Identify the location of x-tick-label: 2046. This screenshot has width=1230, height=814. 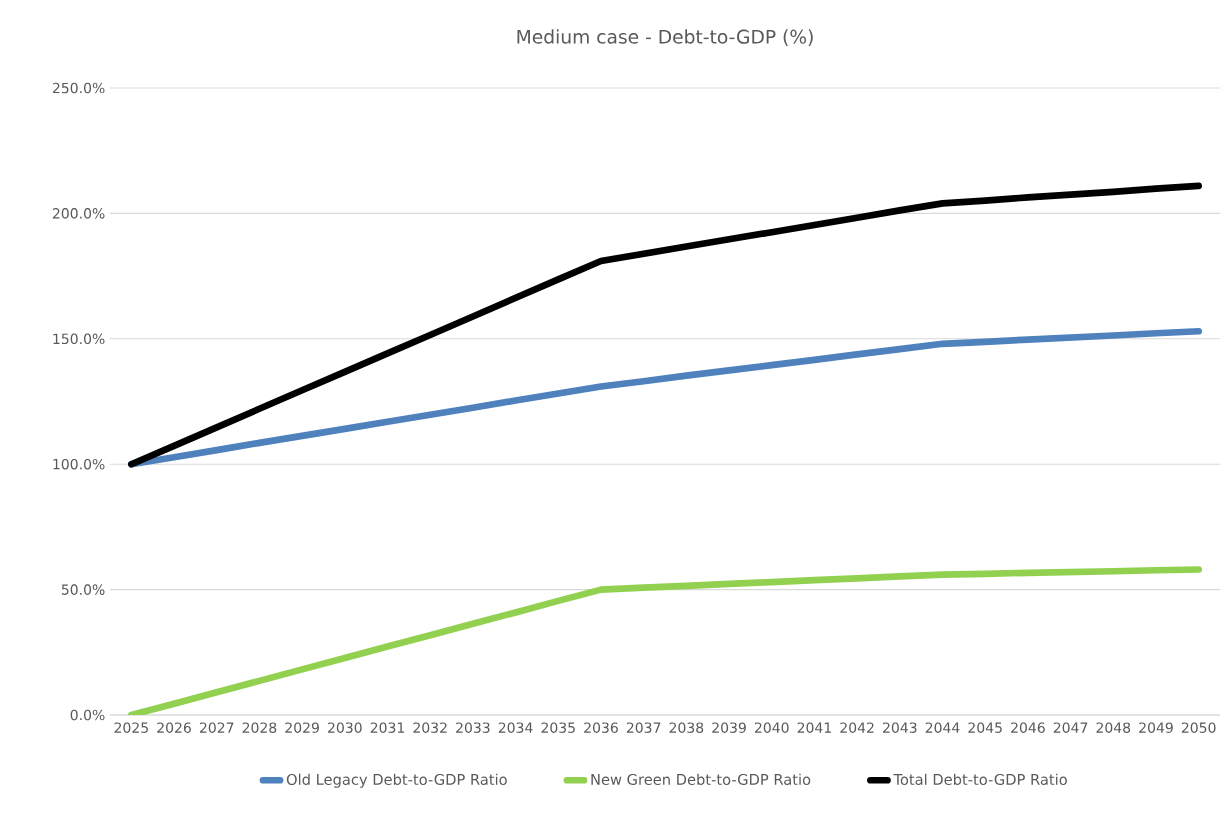
(1028, 727).